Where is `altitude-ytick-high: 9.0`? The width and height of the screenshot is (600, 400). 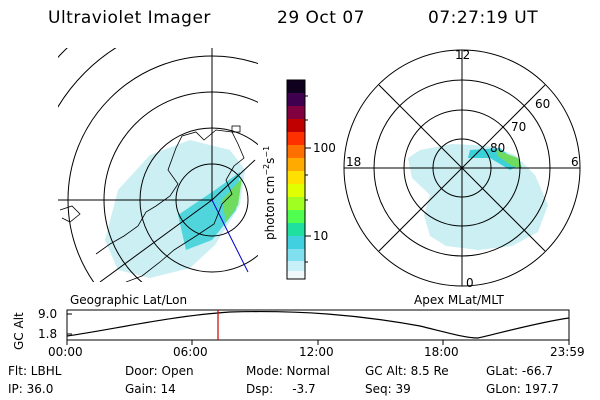
altitude-ytick-high: 9.0 is located at coordinates (48, 314).